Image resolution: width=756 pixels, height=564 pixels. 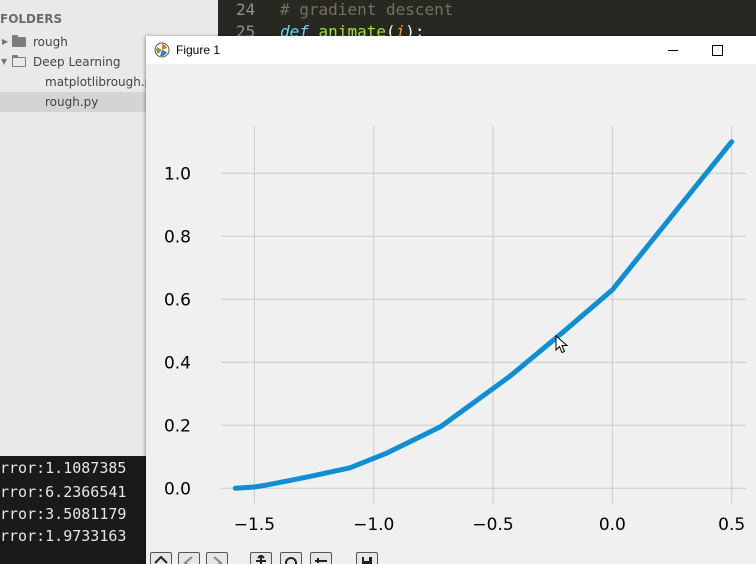 What do you see at coordinates (198, 50) in the screenshot?
I see `window-title: Figure 1` at bounding box center [198, 50].